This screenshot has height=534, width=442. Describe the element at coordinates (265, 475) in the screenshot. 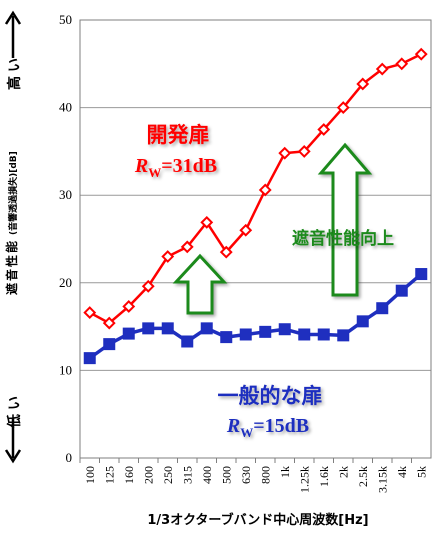

I see `x-tick-label: 800` at that location.